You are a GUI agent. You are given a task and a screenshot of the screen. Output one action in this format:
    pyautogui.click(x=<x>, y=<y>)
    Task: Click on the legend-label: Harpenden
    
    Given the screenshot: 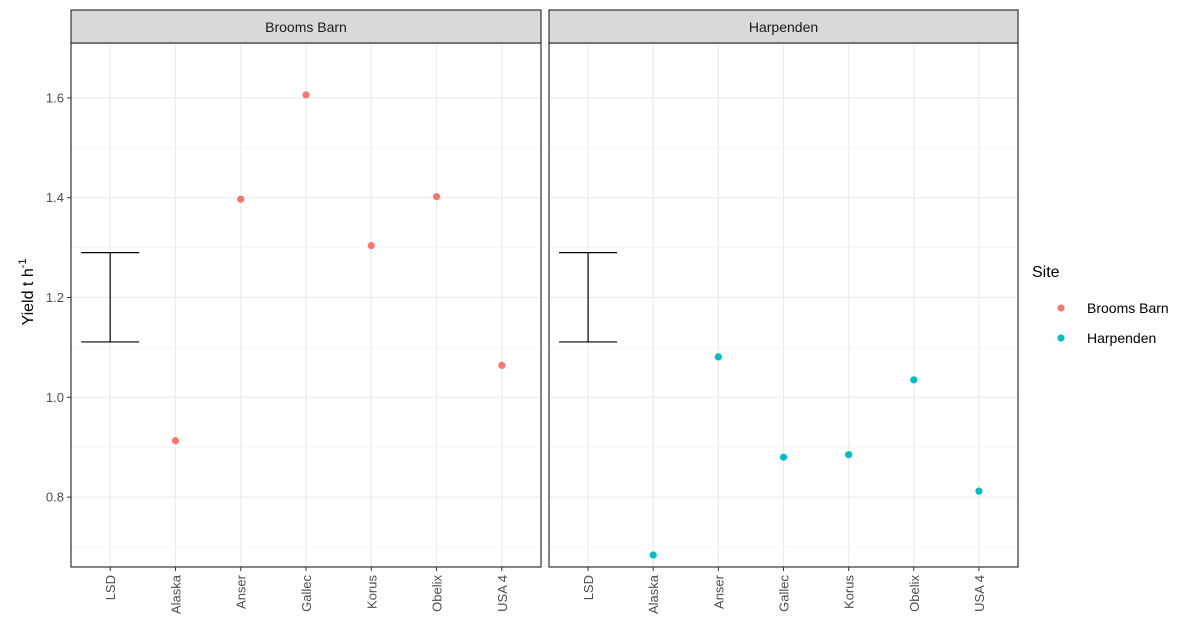 What is the action you would take?
    pyautogui.click(x=1121, y=338)
    